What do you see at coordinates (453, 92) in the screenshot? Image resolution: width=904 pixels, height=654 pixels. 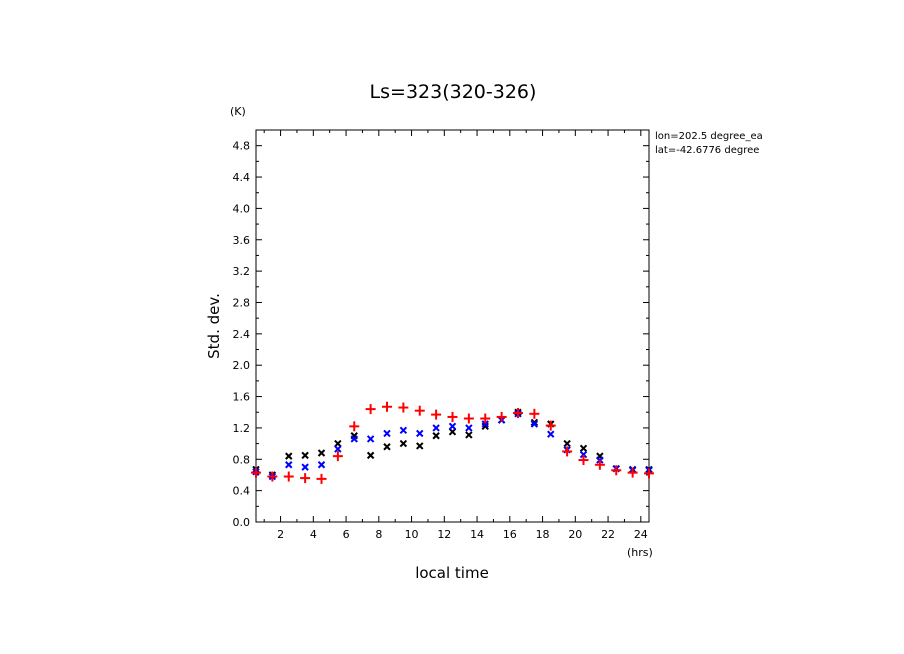 I see `chart-title: Ls=323(320-326)` at bounding box center [453, 92].